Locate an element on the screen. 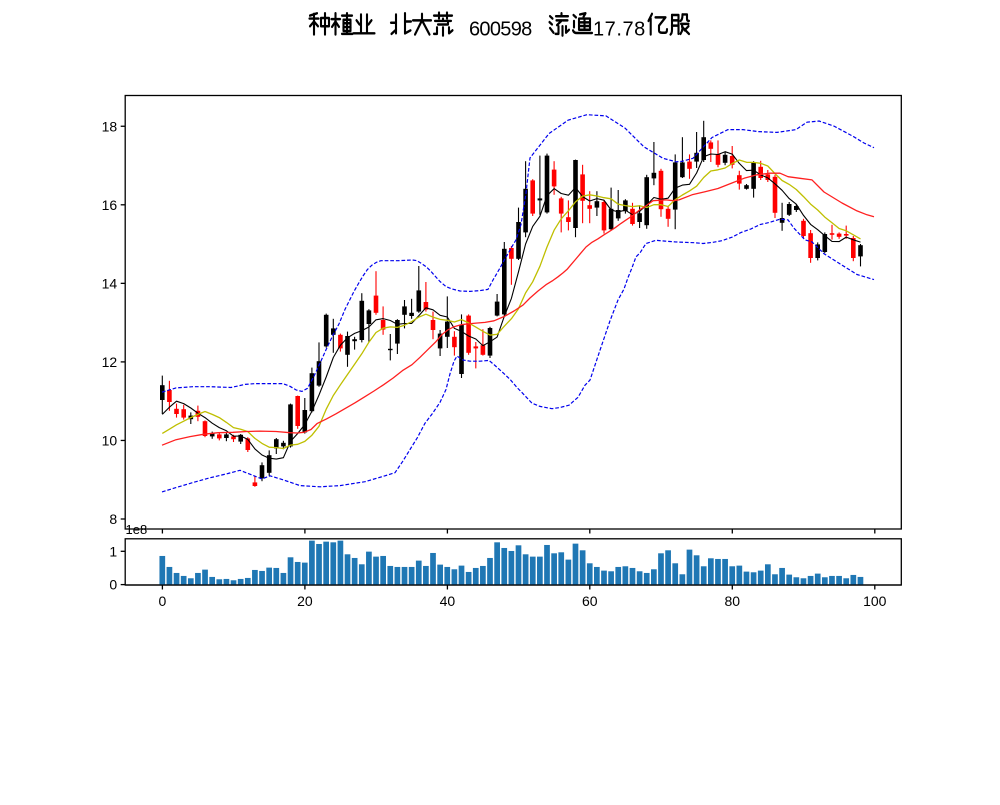 The image size is (1000, 805). svg-text: 40 is located at coordinates (448, 601).